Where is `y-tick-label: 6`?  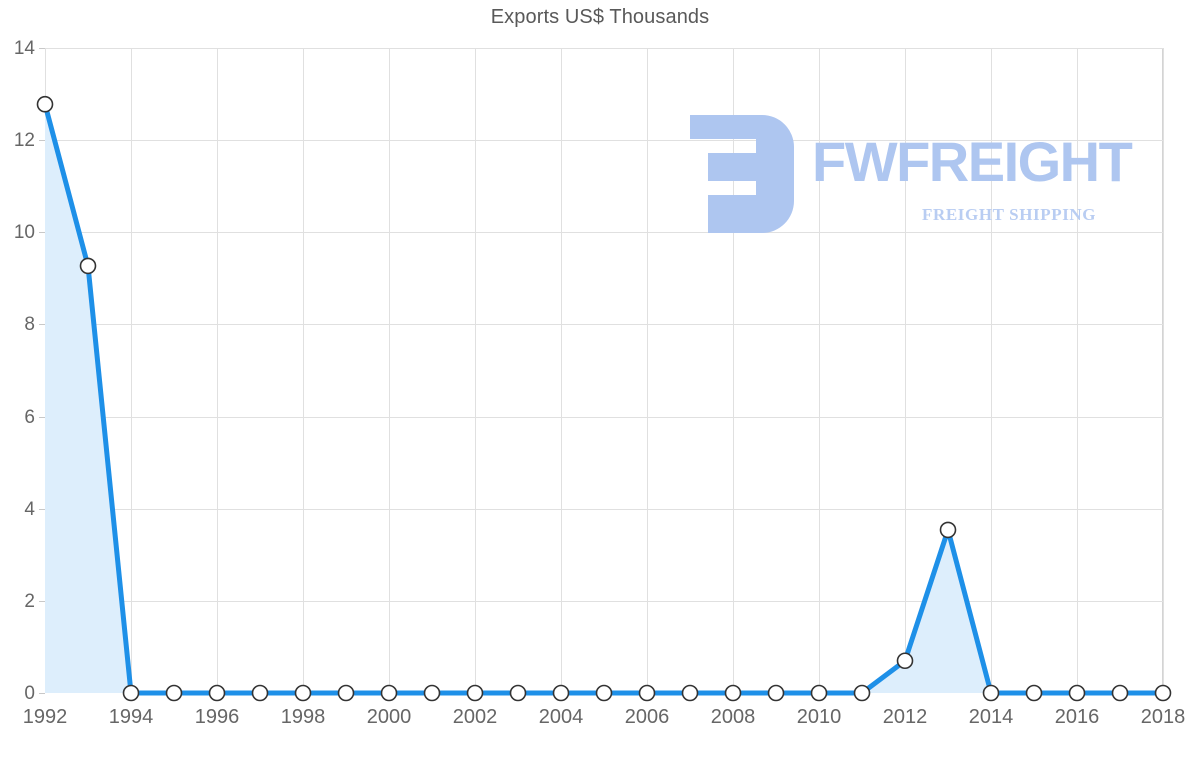
y-tick-label: 6 is located at coordinates (29, 417).